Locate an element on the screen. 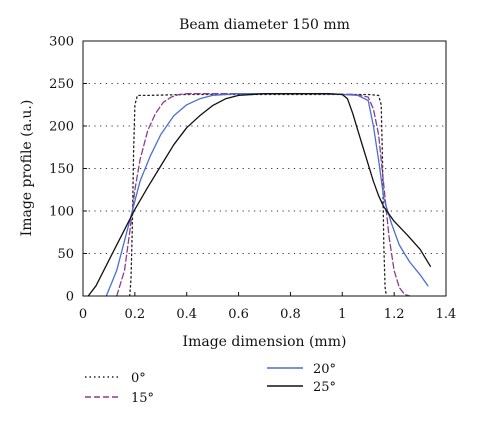 This screenshot has width=500, height=435. x-tick-label-6: 1.2 is located at coordinates (394, 314).